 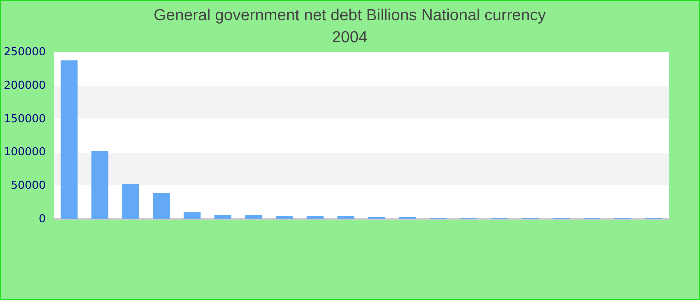 What do you see at coordinates (25, 152) in the screenshot?
I see `y-tick-label: 100000` at bounding box center [25, 152].